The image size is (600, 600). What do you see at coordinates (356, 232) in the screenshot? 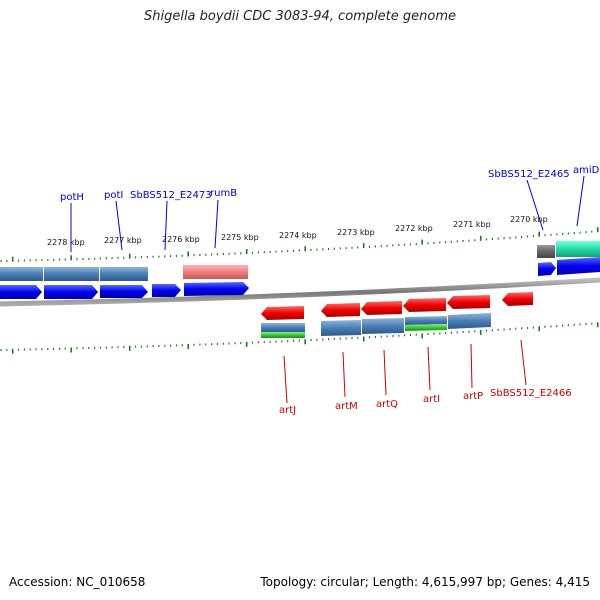
I see `kbp-label: 2273 kbp` at bounding box center [356, 232].